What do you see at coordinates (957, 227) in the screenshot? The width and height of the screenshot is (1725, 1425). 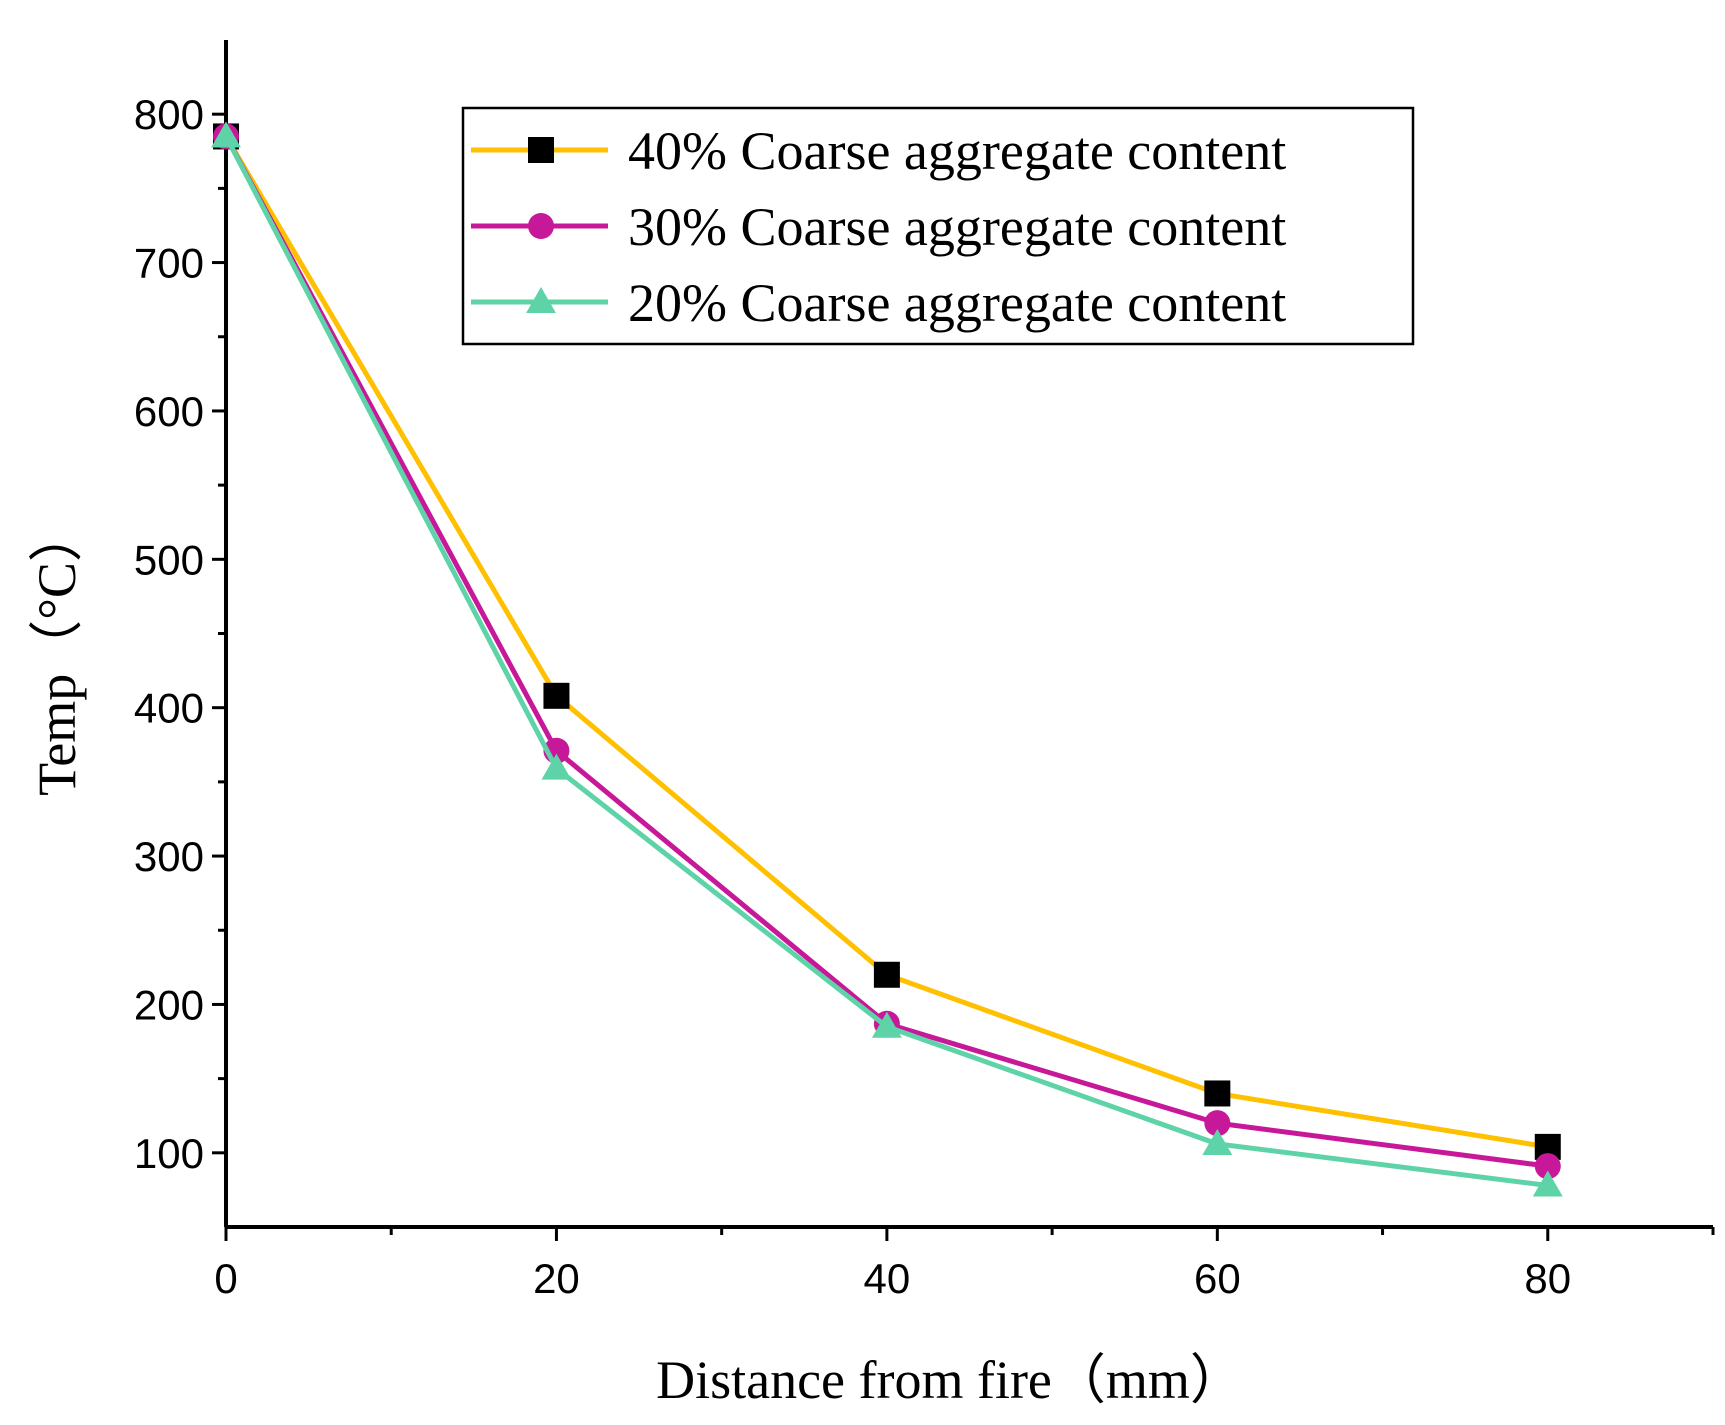 I see `legend-label: 30% Coarse aggregate content` at bounding box center [957, 227].